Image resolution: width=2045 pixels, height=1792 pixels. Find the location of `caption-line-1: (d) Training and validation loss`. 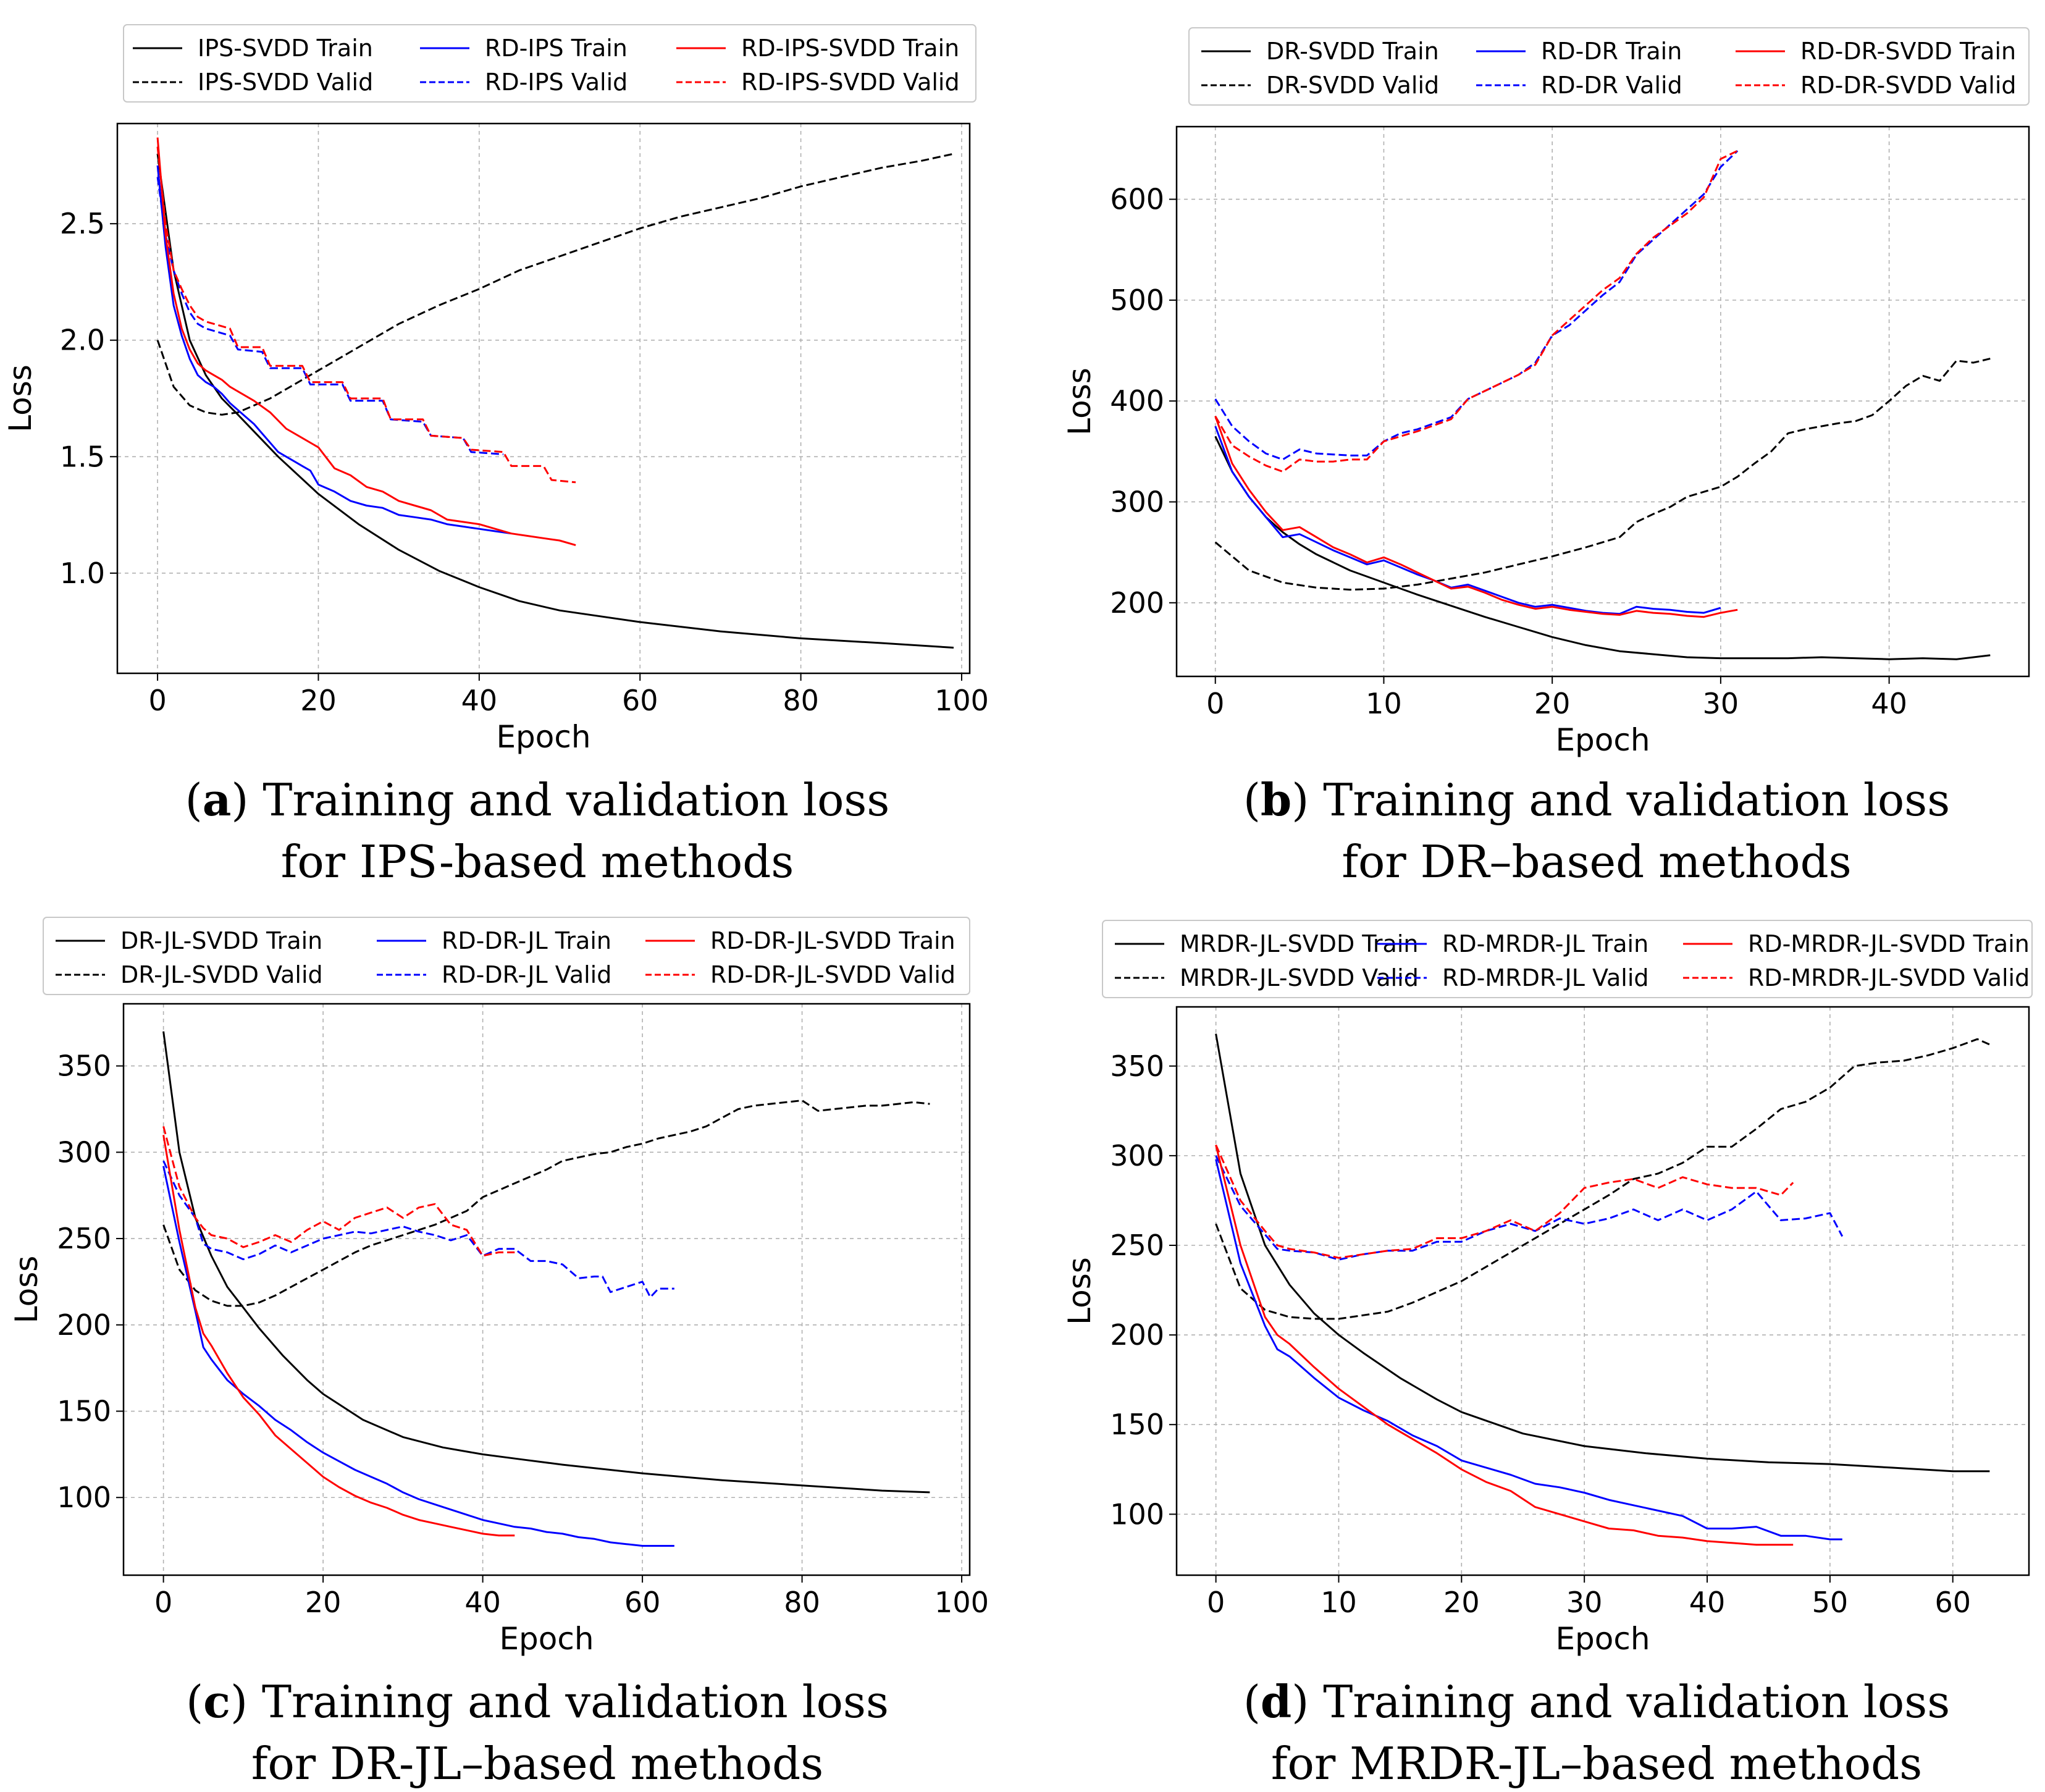

caption-line-1: (d) Training and validation loss is located at coordinates (1596, 1701).